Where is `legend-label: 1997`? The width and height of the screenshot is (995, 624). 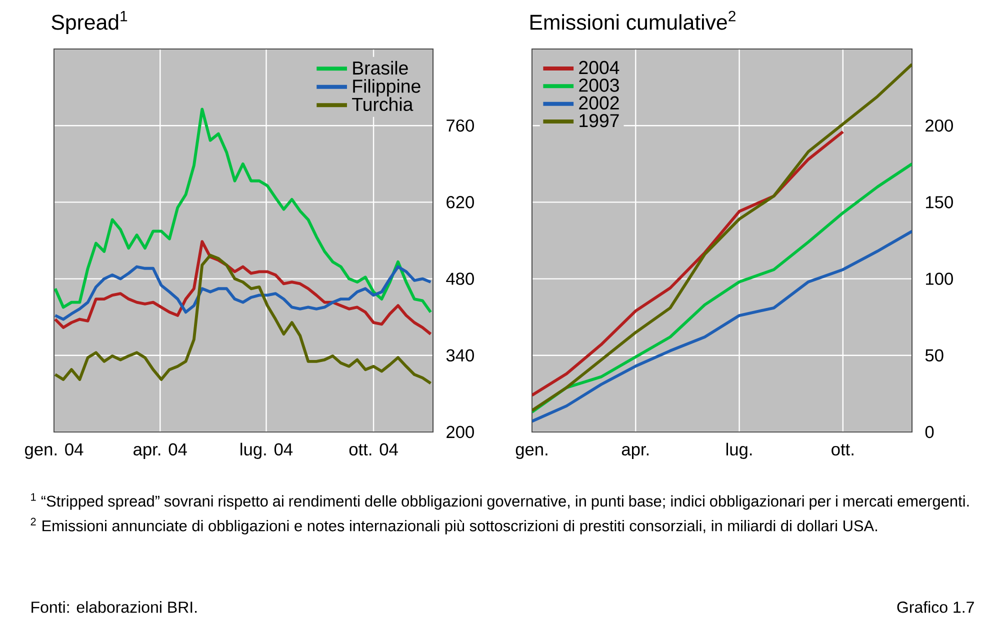 legend-label: 1997 is located at coordinates (599, 121).